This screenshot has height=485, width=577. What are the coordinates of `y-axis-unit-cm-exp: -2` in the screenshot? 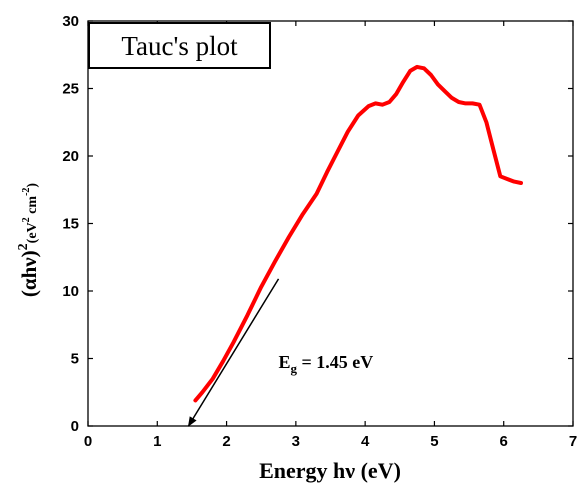 It's located at (26, 192).